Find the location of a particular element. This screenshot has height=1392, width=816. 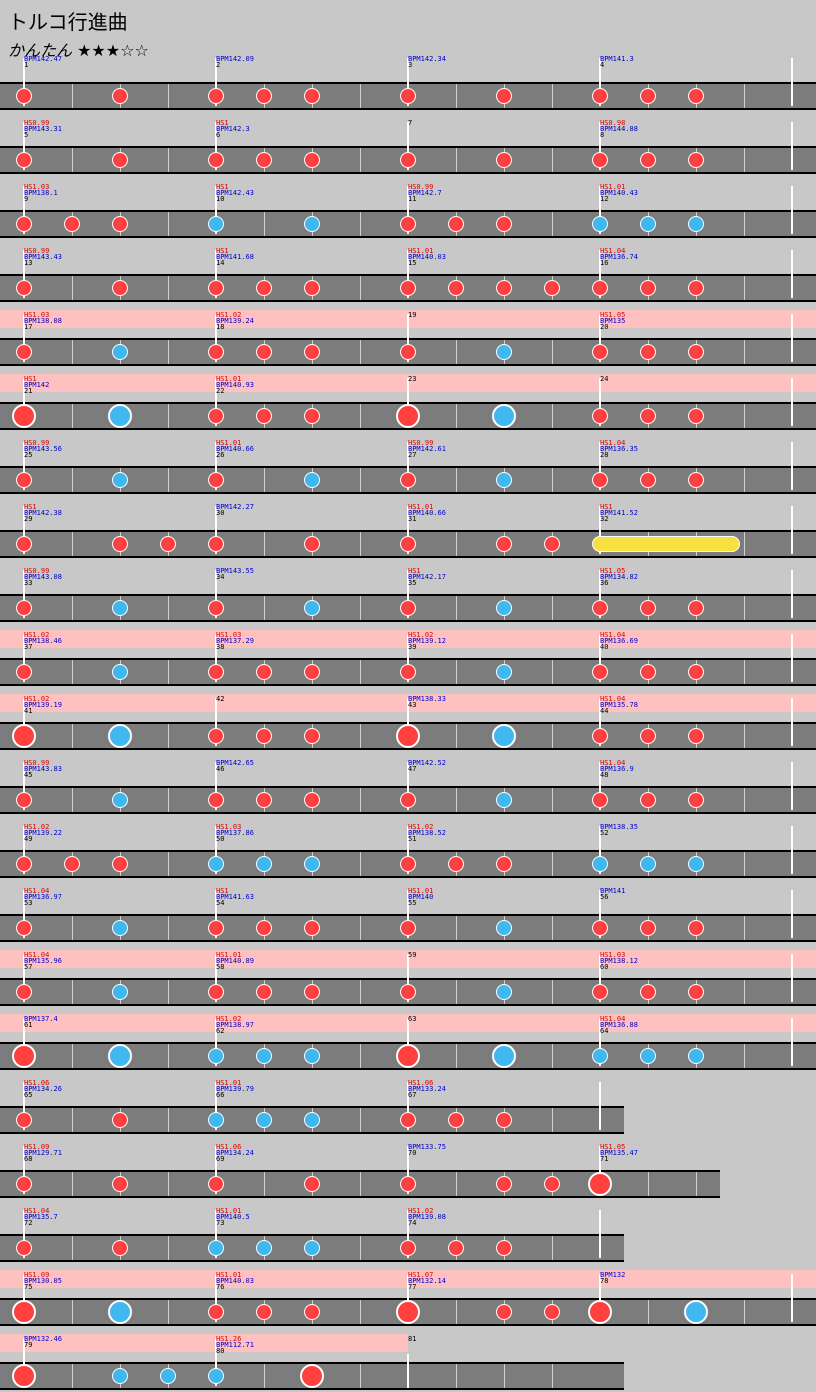

bpm-label: BPM142.3 is located at coordinates (233, 129).